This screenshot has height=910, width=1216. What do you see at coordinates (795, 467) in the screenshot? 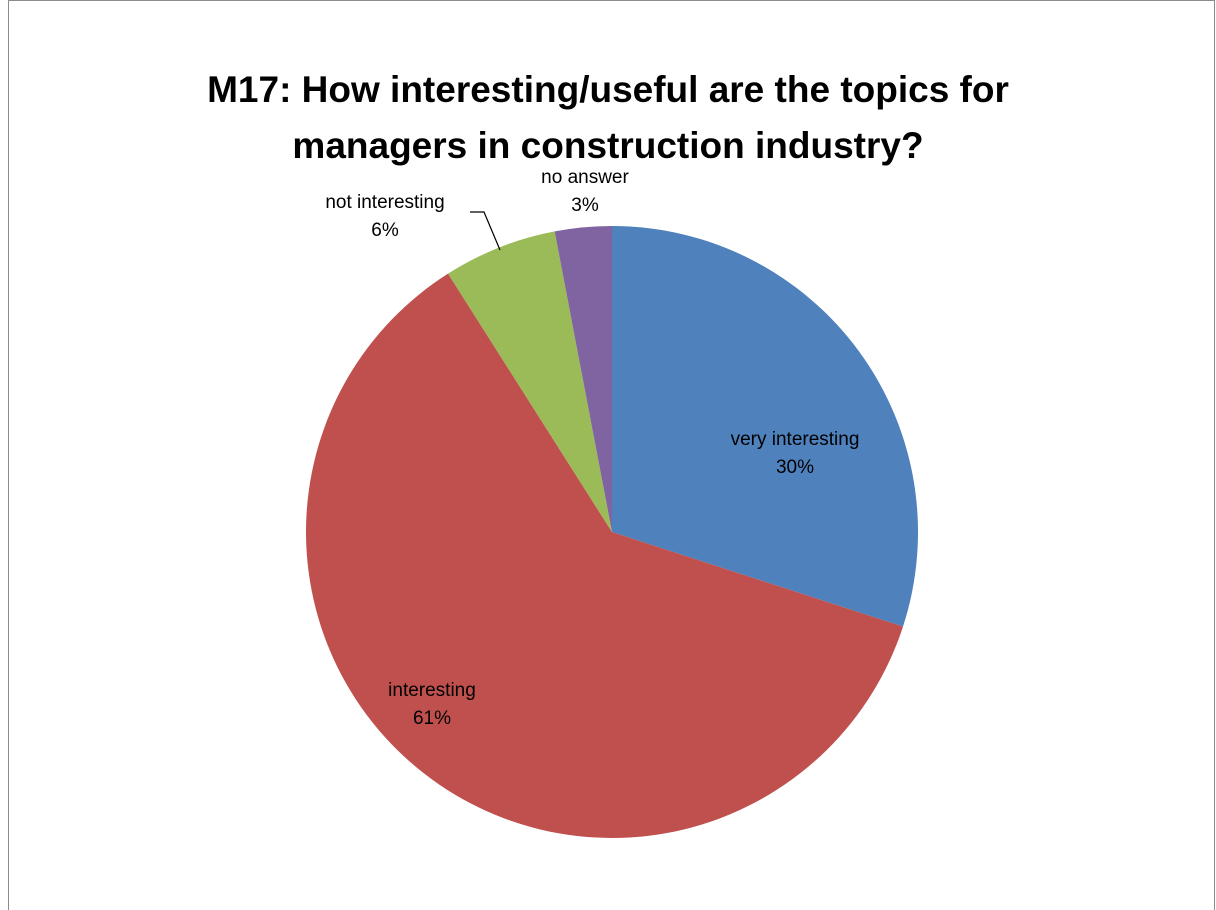
I see `slice-value-label: 30%` at bounding box center [795, 467].